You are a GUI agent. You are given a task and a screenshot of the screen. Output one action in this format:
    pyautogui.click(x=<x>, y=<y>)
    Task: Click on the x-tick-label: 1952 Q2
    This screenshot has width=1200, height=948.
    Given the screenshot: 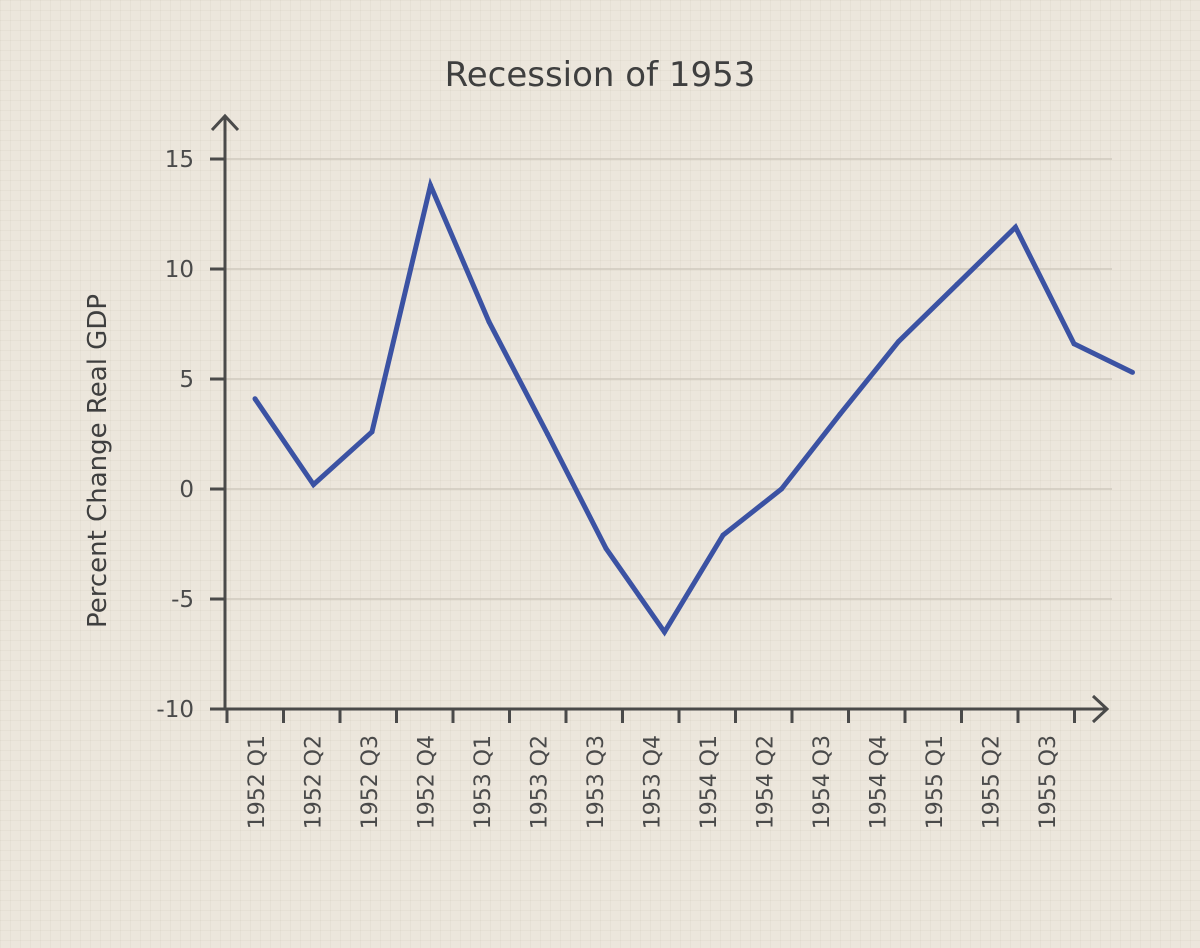 What is the action you would take?
    pyautogui.click(x=314, y=782)
    